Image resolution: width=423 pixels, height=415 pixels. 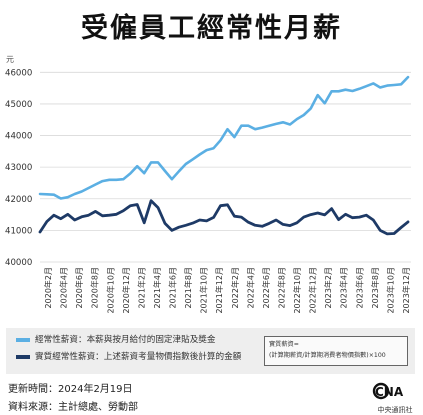 I want to click on x-tick-label: 2021年6月, so click(x=173, y=287).